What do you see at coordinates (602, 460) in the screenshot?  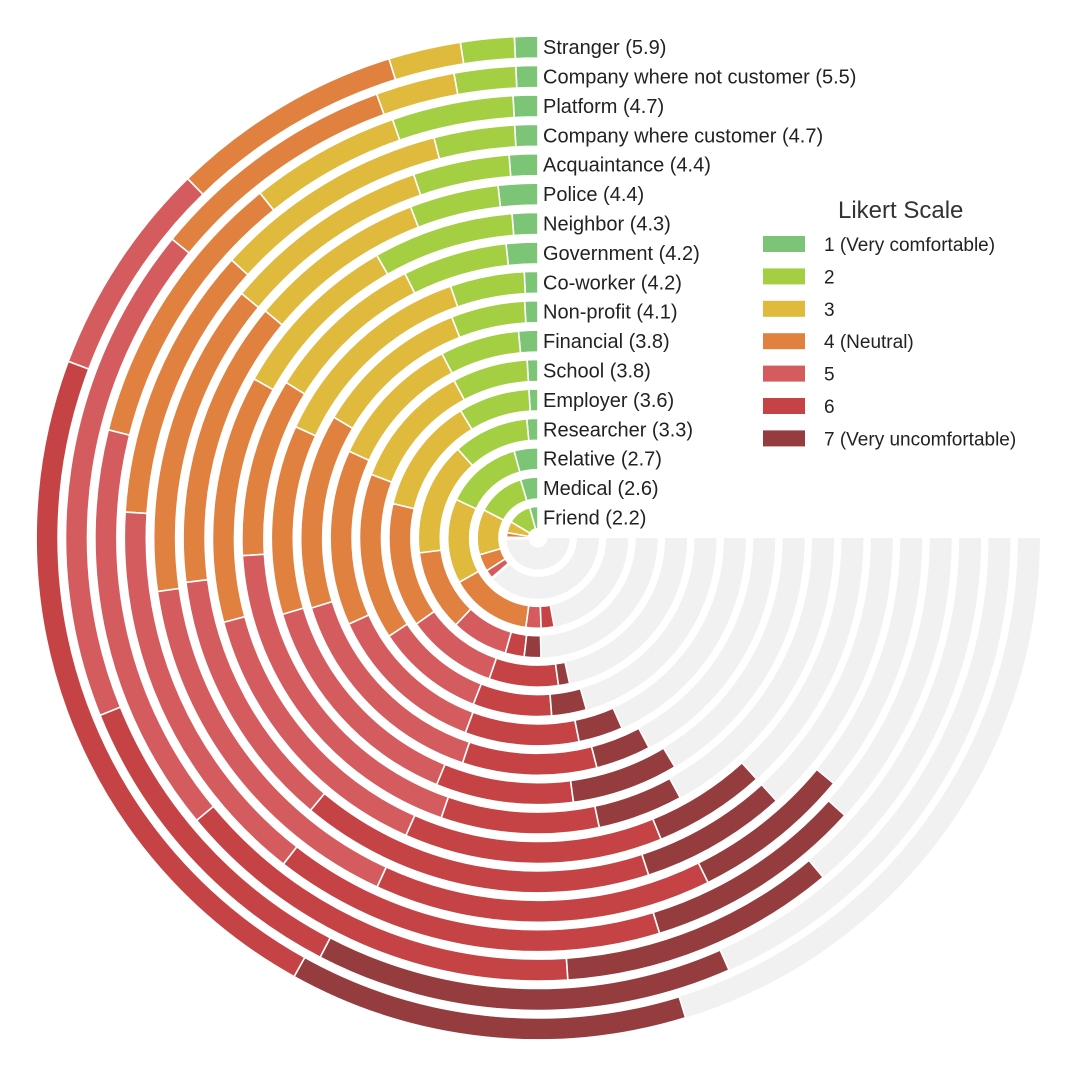 I see `ring-label: Relative (2.7)` at bounding box center [602, 460].